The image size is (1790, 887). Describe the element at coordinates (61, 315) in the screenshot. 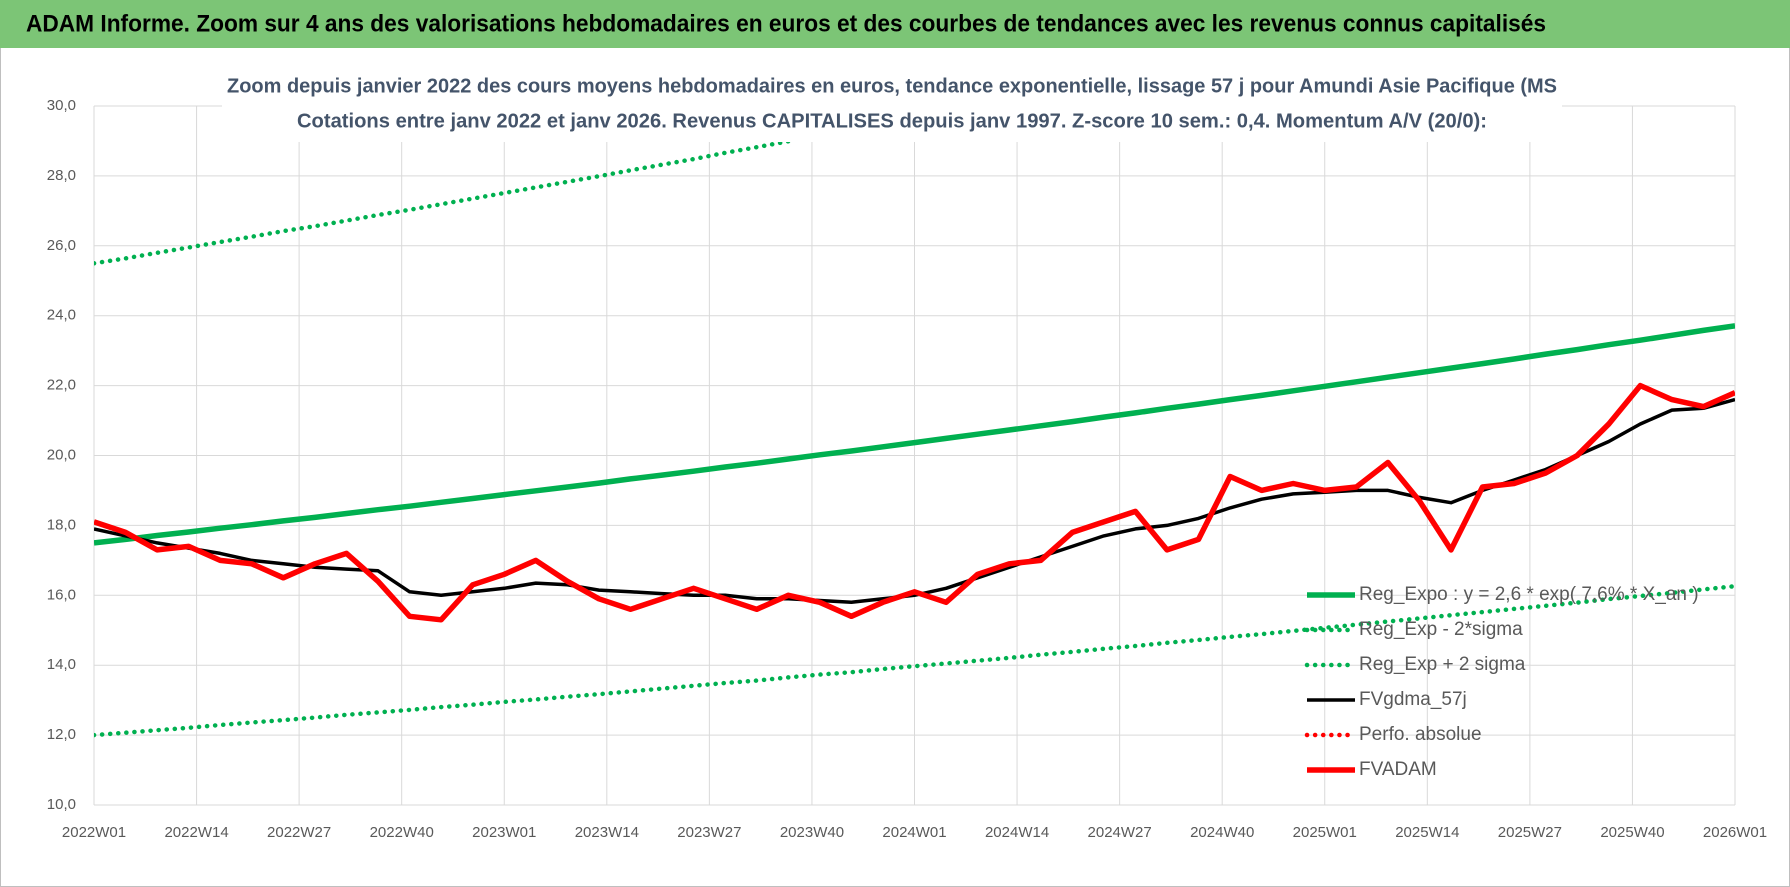

I see `y-tick-label: 24,0` at that location.